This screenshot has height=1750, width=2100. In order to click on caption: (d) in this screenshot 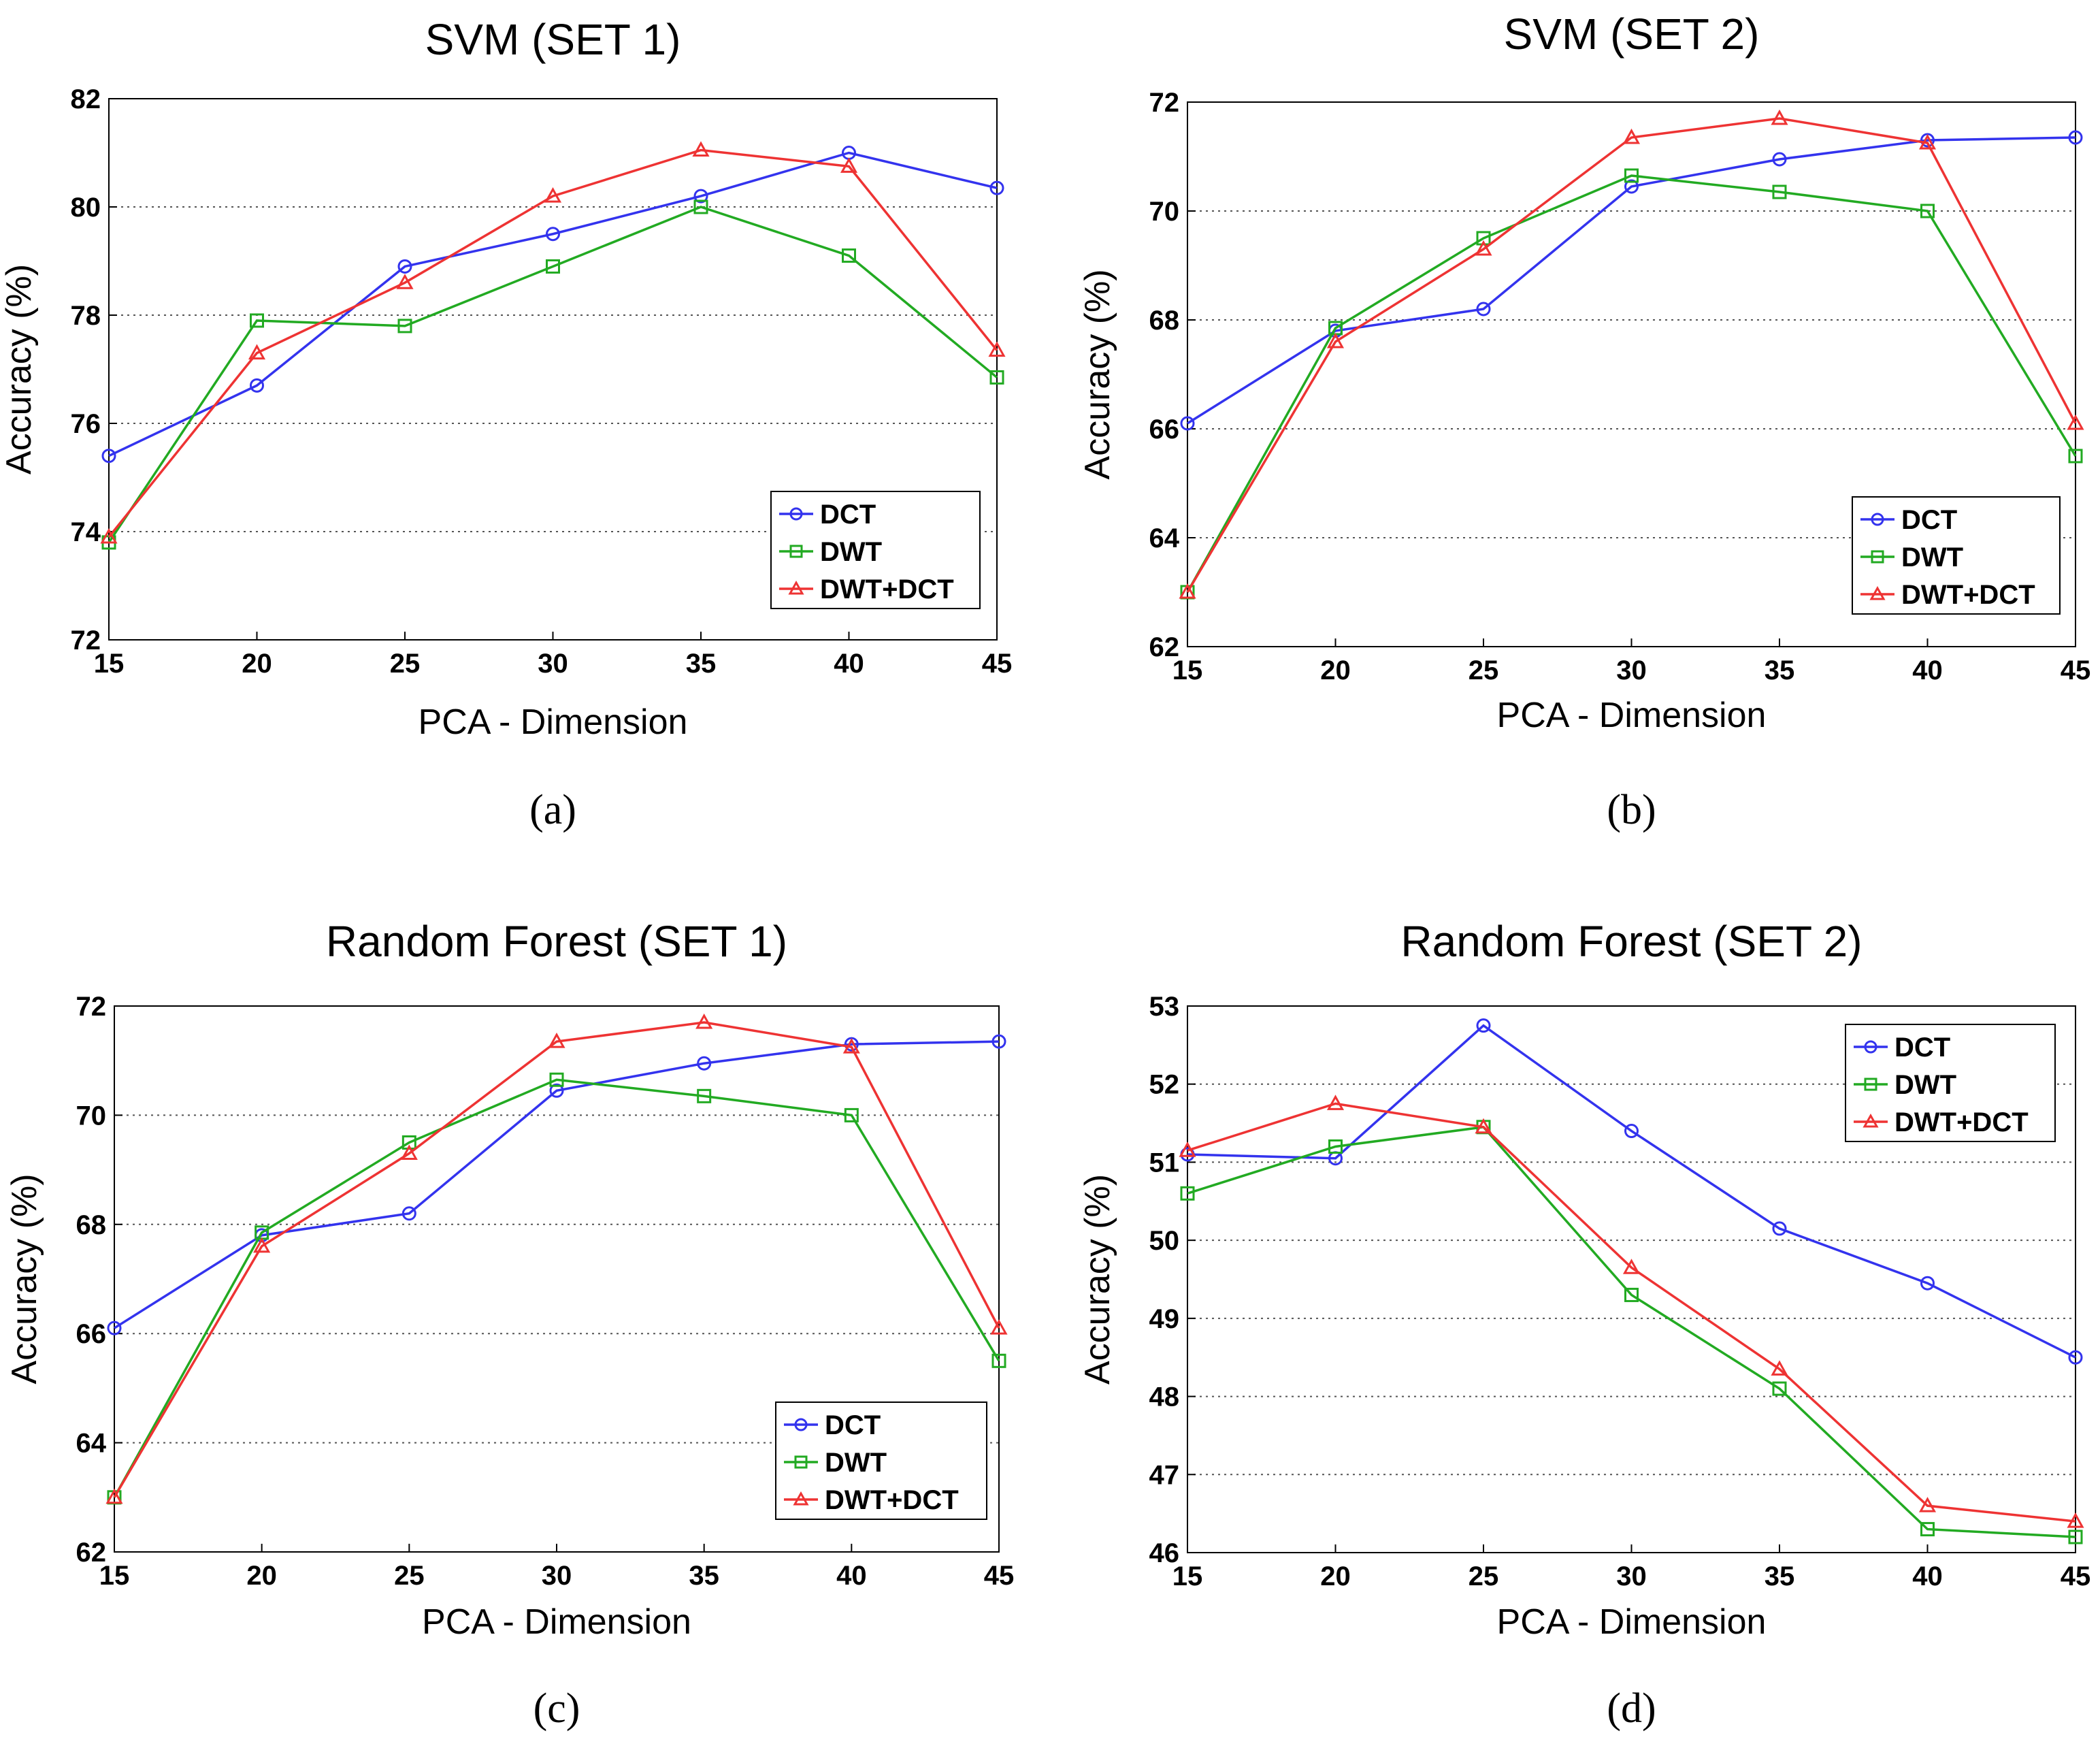, I will do `click(1631, 1708)`.